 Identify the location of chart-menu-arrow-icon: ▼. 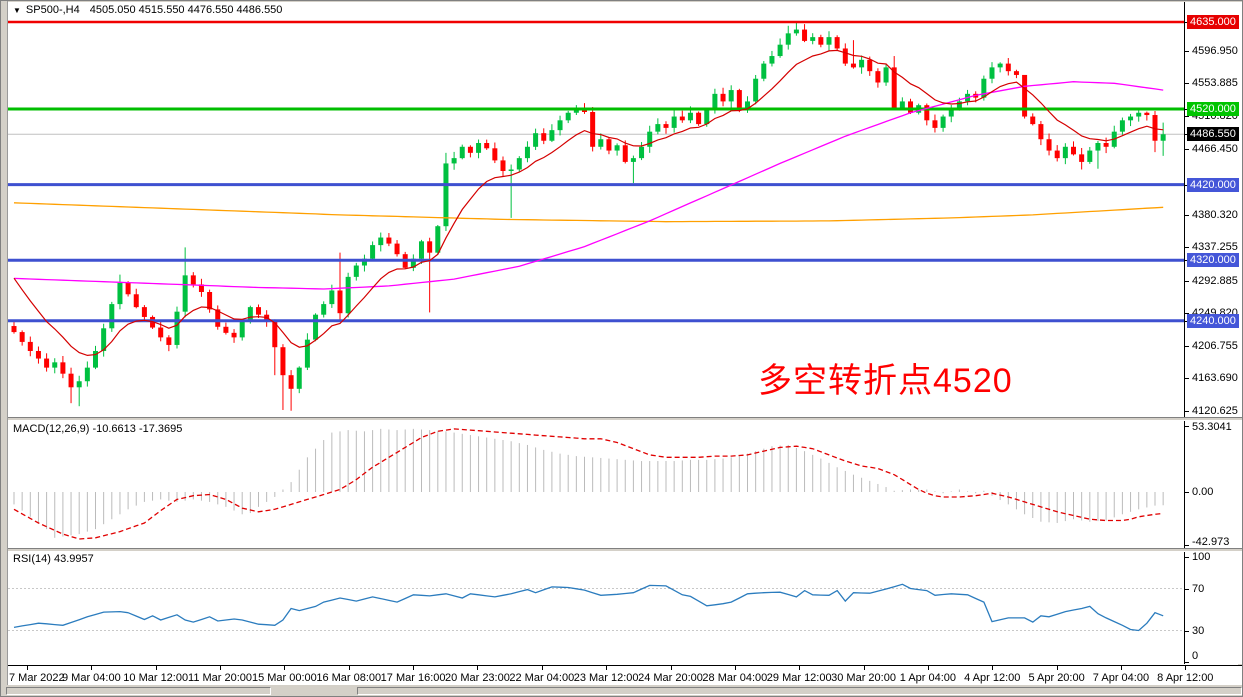
(17, 10).